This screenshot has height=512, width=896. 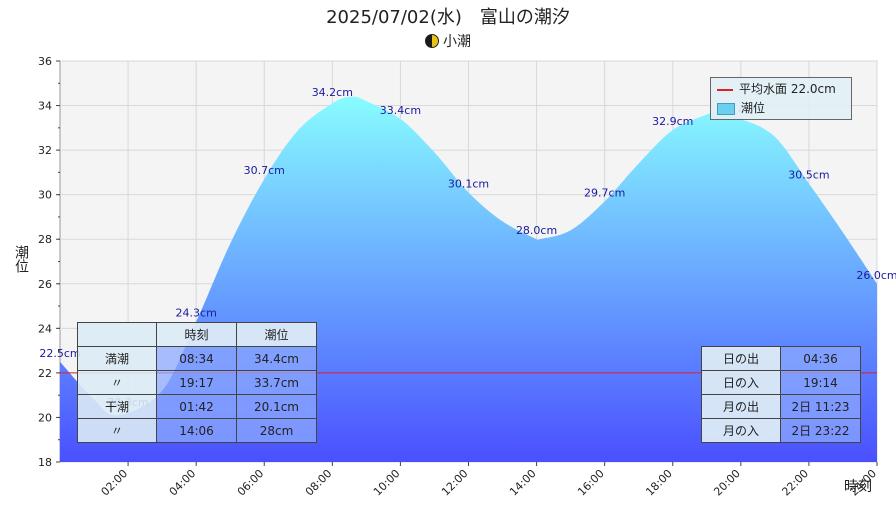 I want to click on data-label: 22.5cm, so click(x=59, y=353).